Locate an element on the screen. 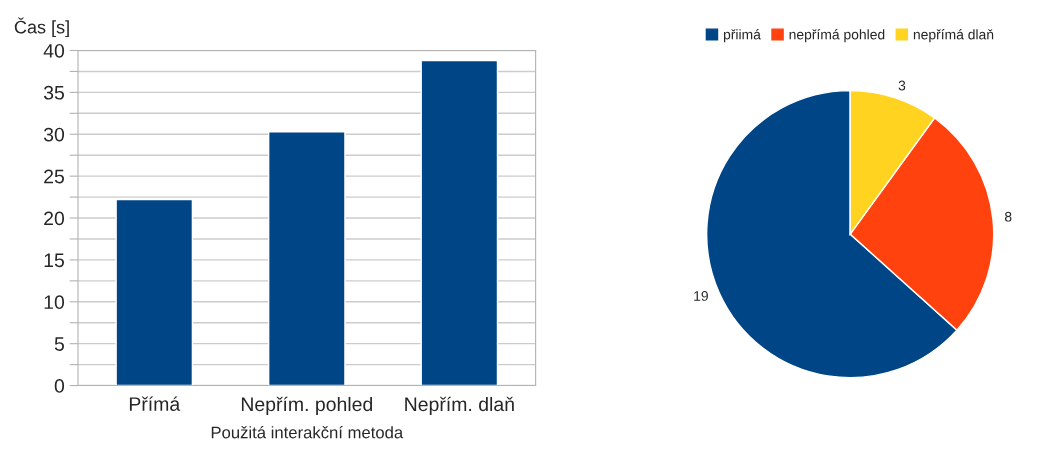 The height and width of the screenshot is (459, 1040). y-tick-label: 35 is located at coordinates (53, 92).